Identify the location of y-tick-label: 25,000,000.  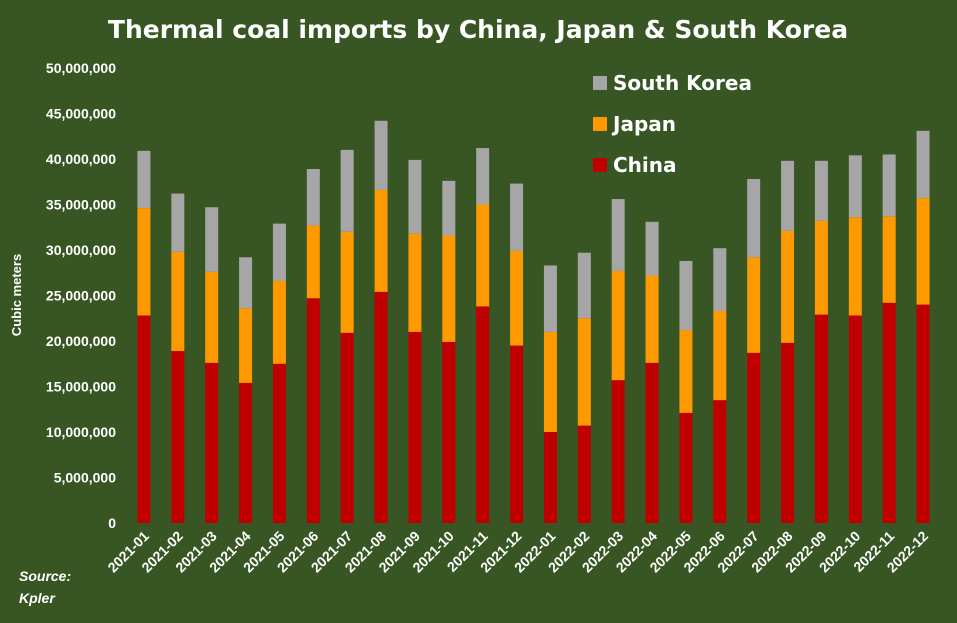
(81, 296).